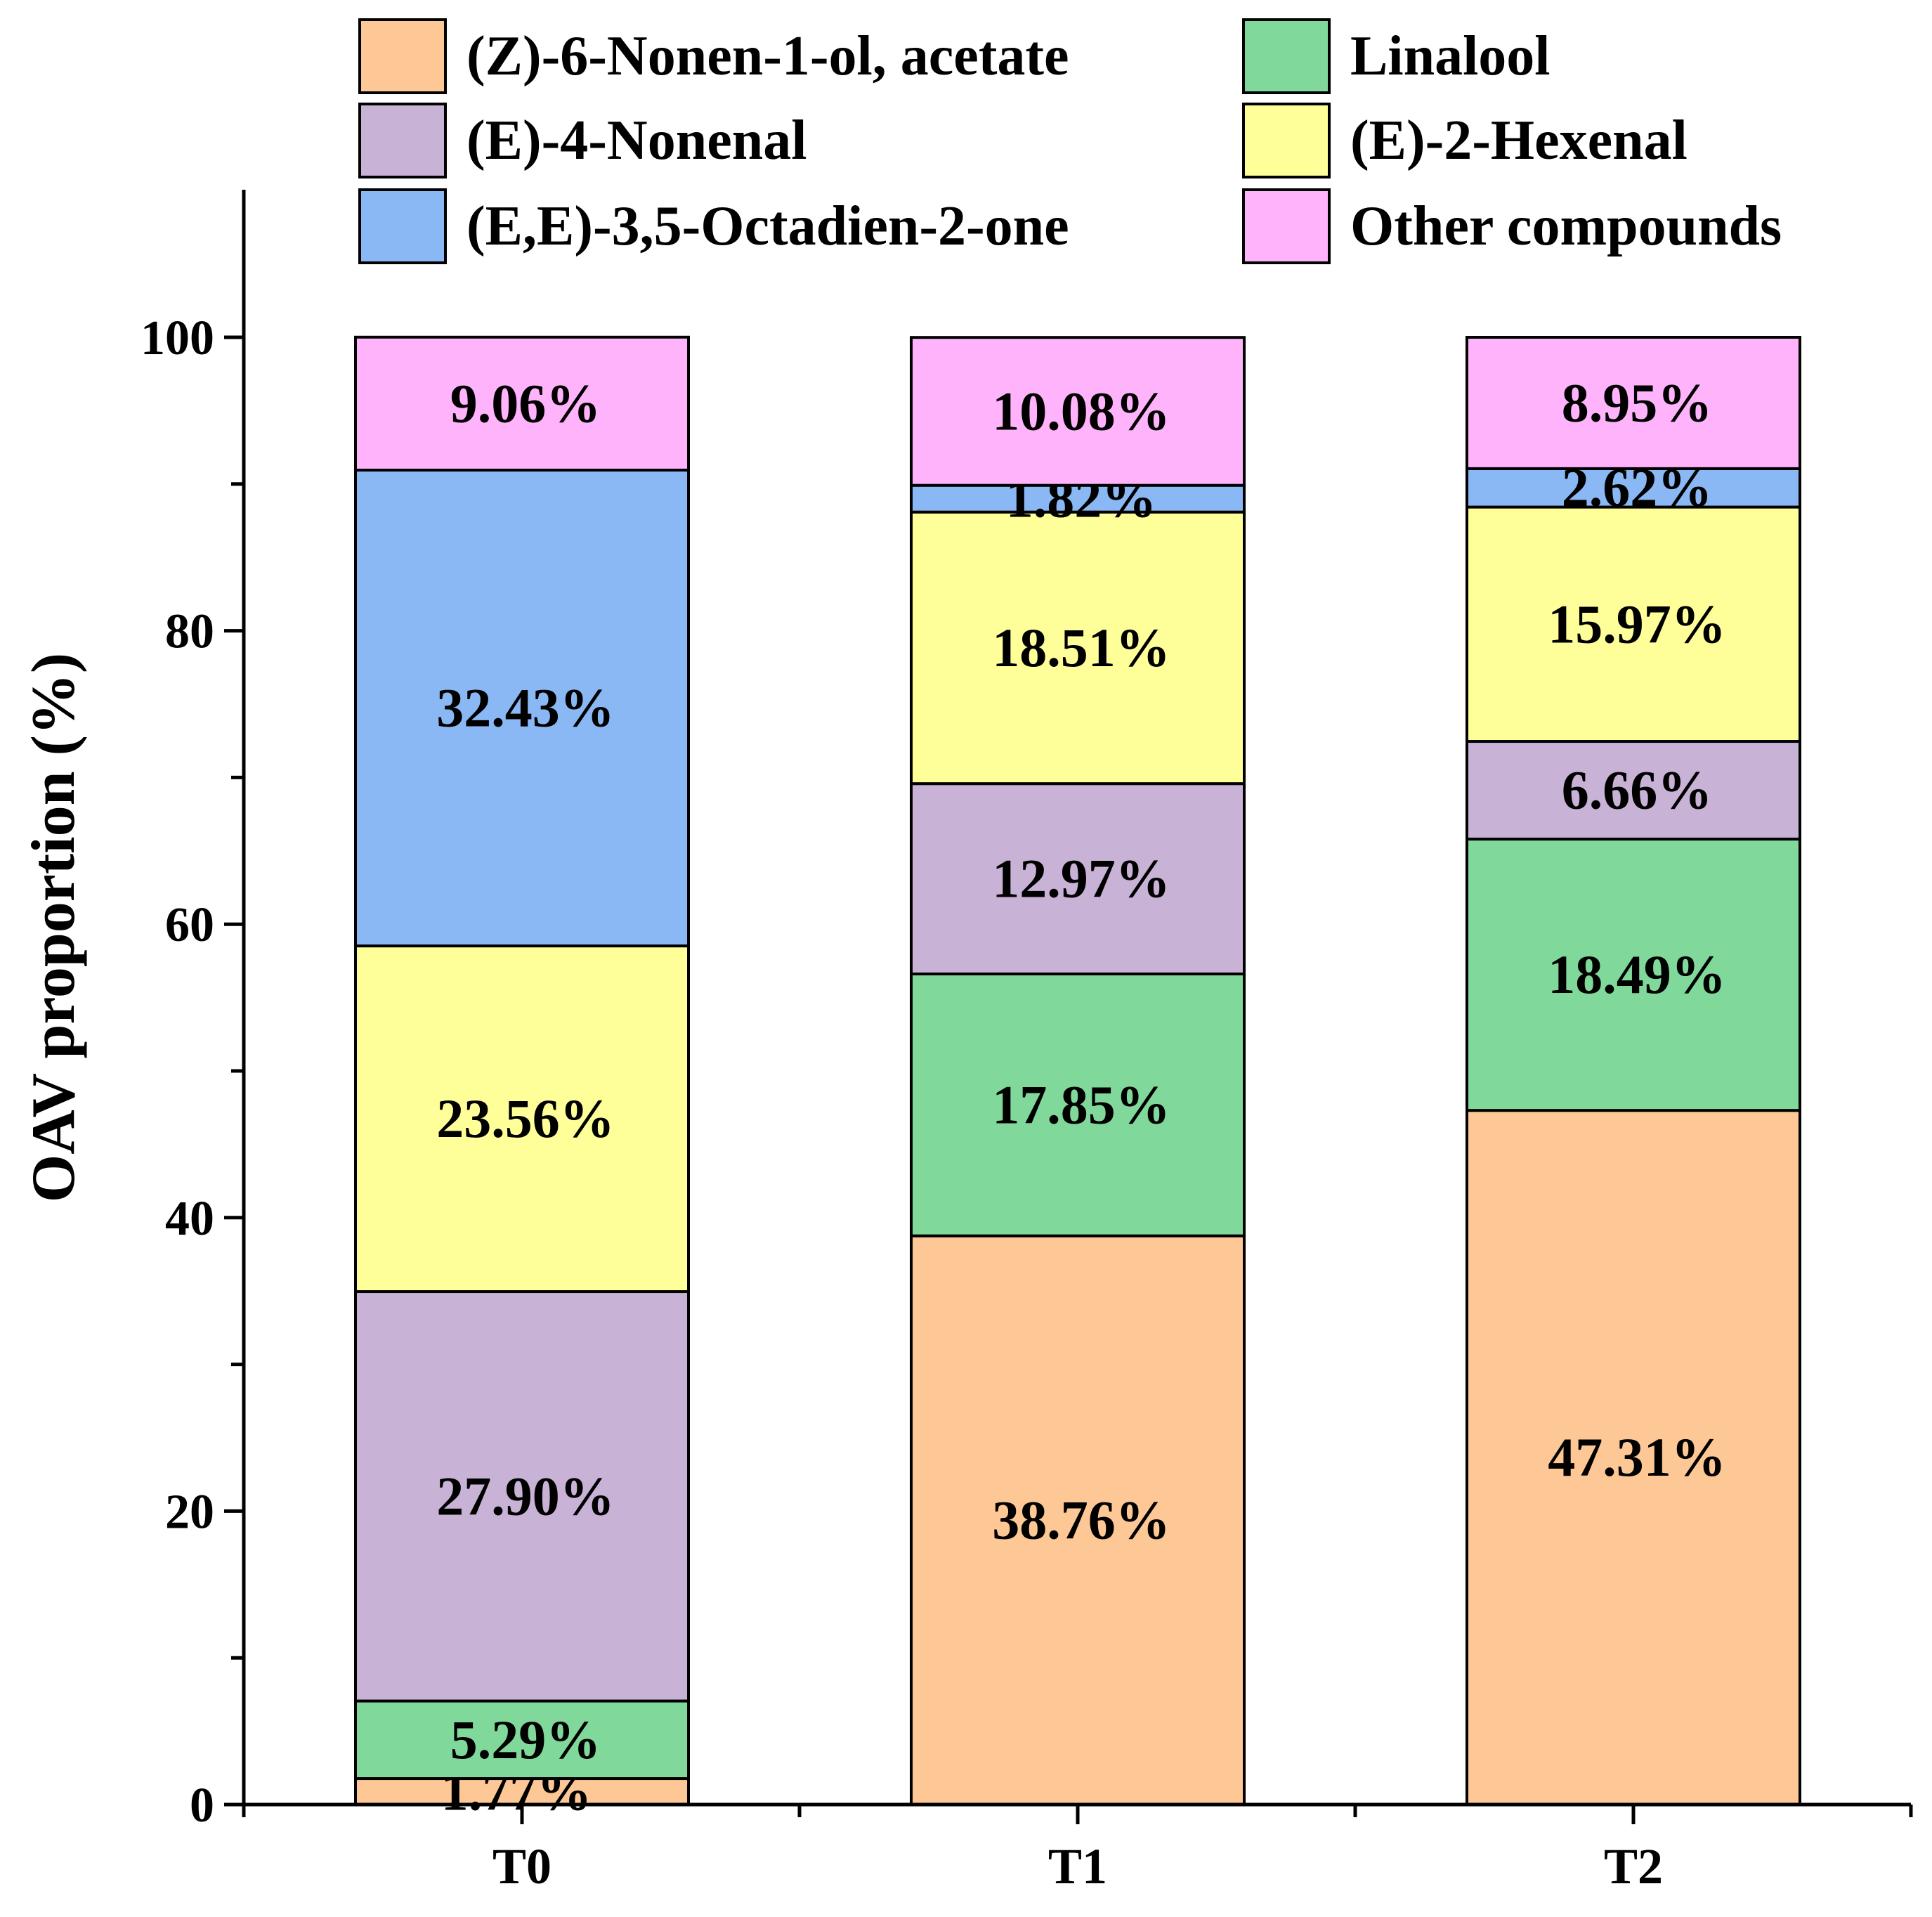 The height and width of the screenshot is (1917, 1932). I want to click on legend-item-4: (E,E)-3,5-Octadien-2-one, so click(713, 226).